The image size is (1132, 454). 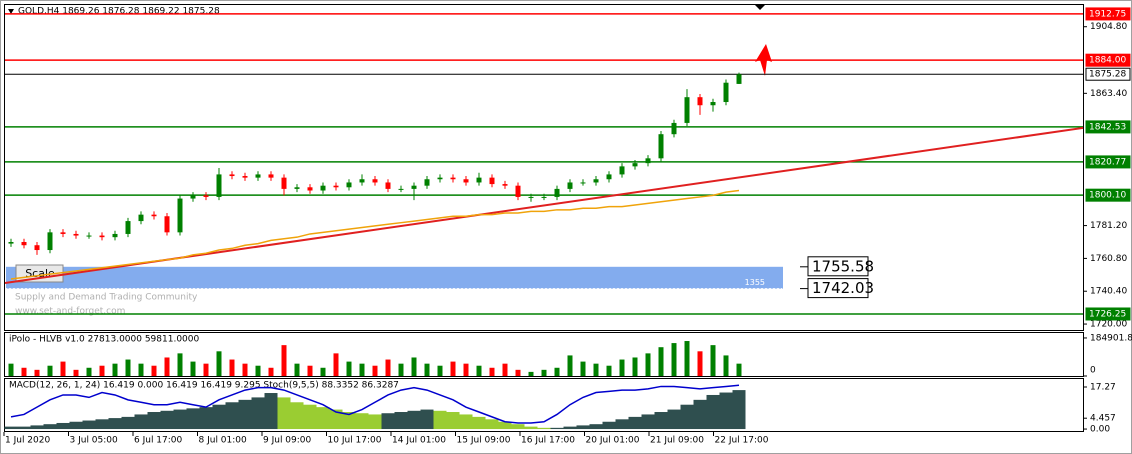 What do you see at coordinates (548, 441) in the screenshot?
I see `x-tick-label: 16 Jul 17:00` at bounding box center [548, 441].